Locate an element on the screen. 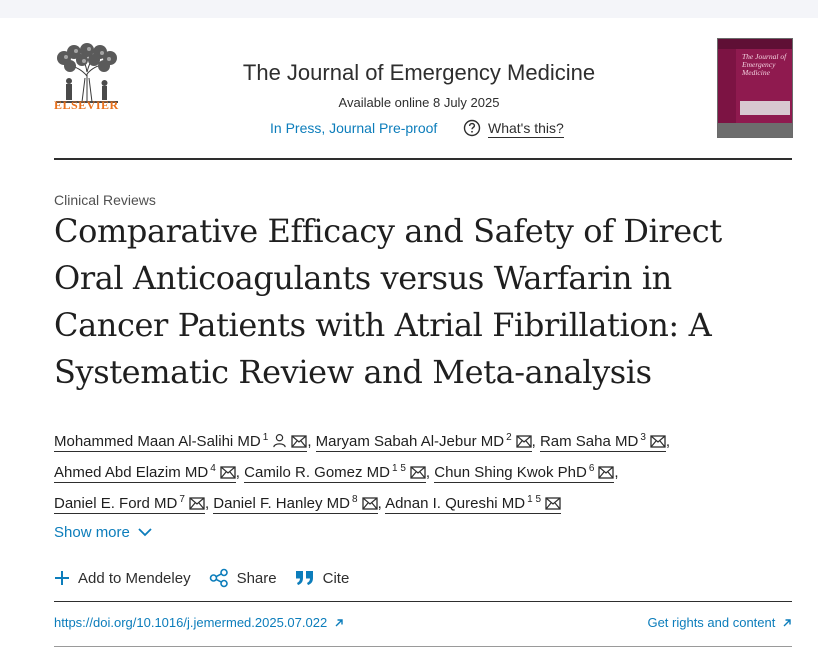 Image resolution: width=818 pixels, height=670 pixels. cover-bottom-band is located at coordinates (755, 130).